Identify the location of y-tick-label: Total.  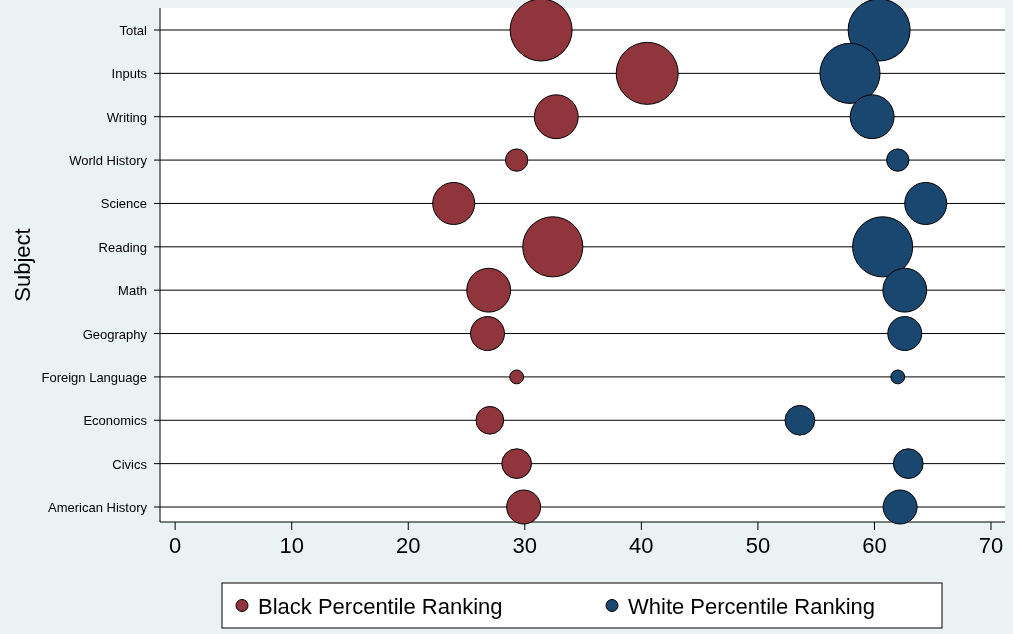
(133, 30).